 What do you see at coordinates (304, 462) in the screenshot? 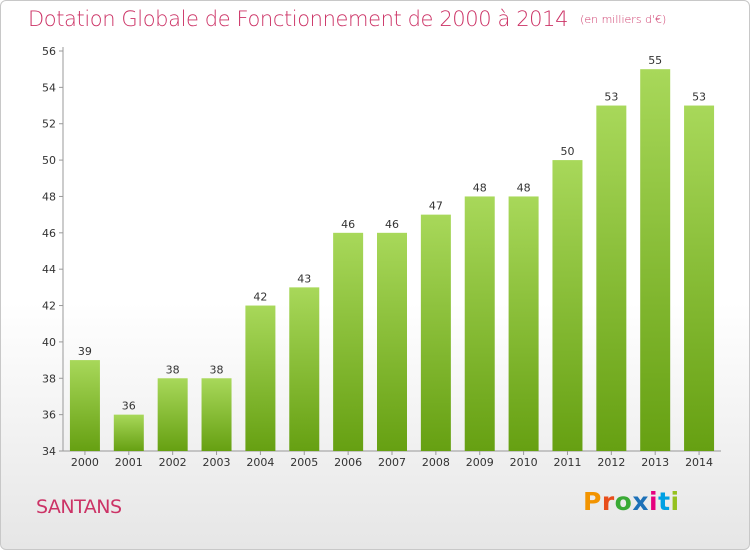
I see `x-tick-label: 2005` at bounding box center [304, 462].